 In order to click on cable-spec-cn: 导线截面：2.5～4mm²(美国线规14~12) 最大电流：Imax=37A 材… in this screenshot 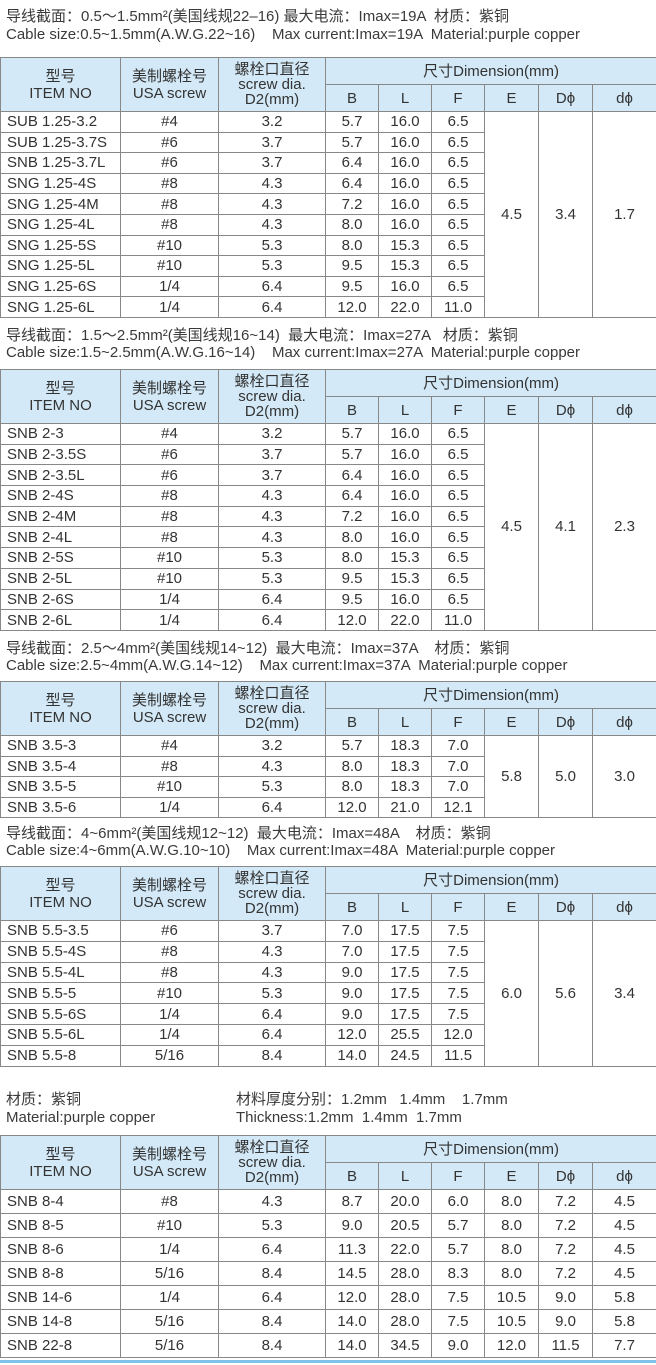, I will do `click(258, 648)`.